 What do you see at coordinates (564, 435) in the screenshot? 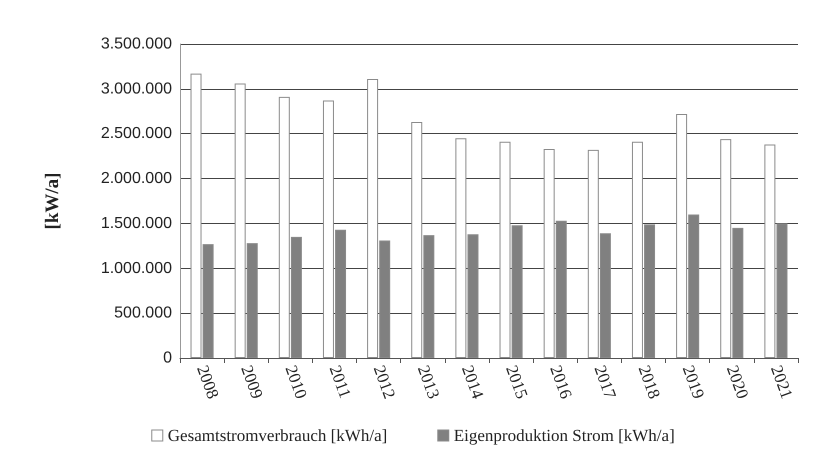
I see `legend-label: Eigenproduktion Strom [kWh/a]` at bounding box center [564, 435].